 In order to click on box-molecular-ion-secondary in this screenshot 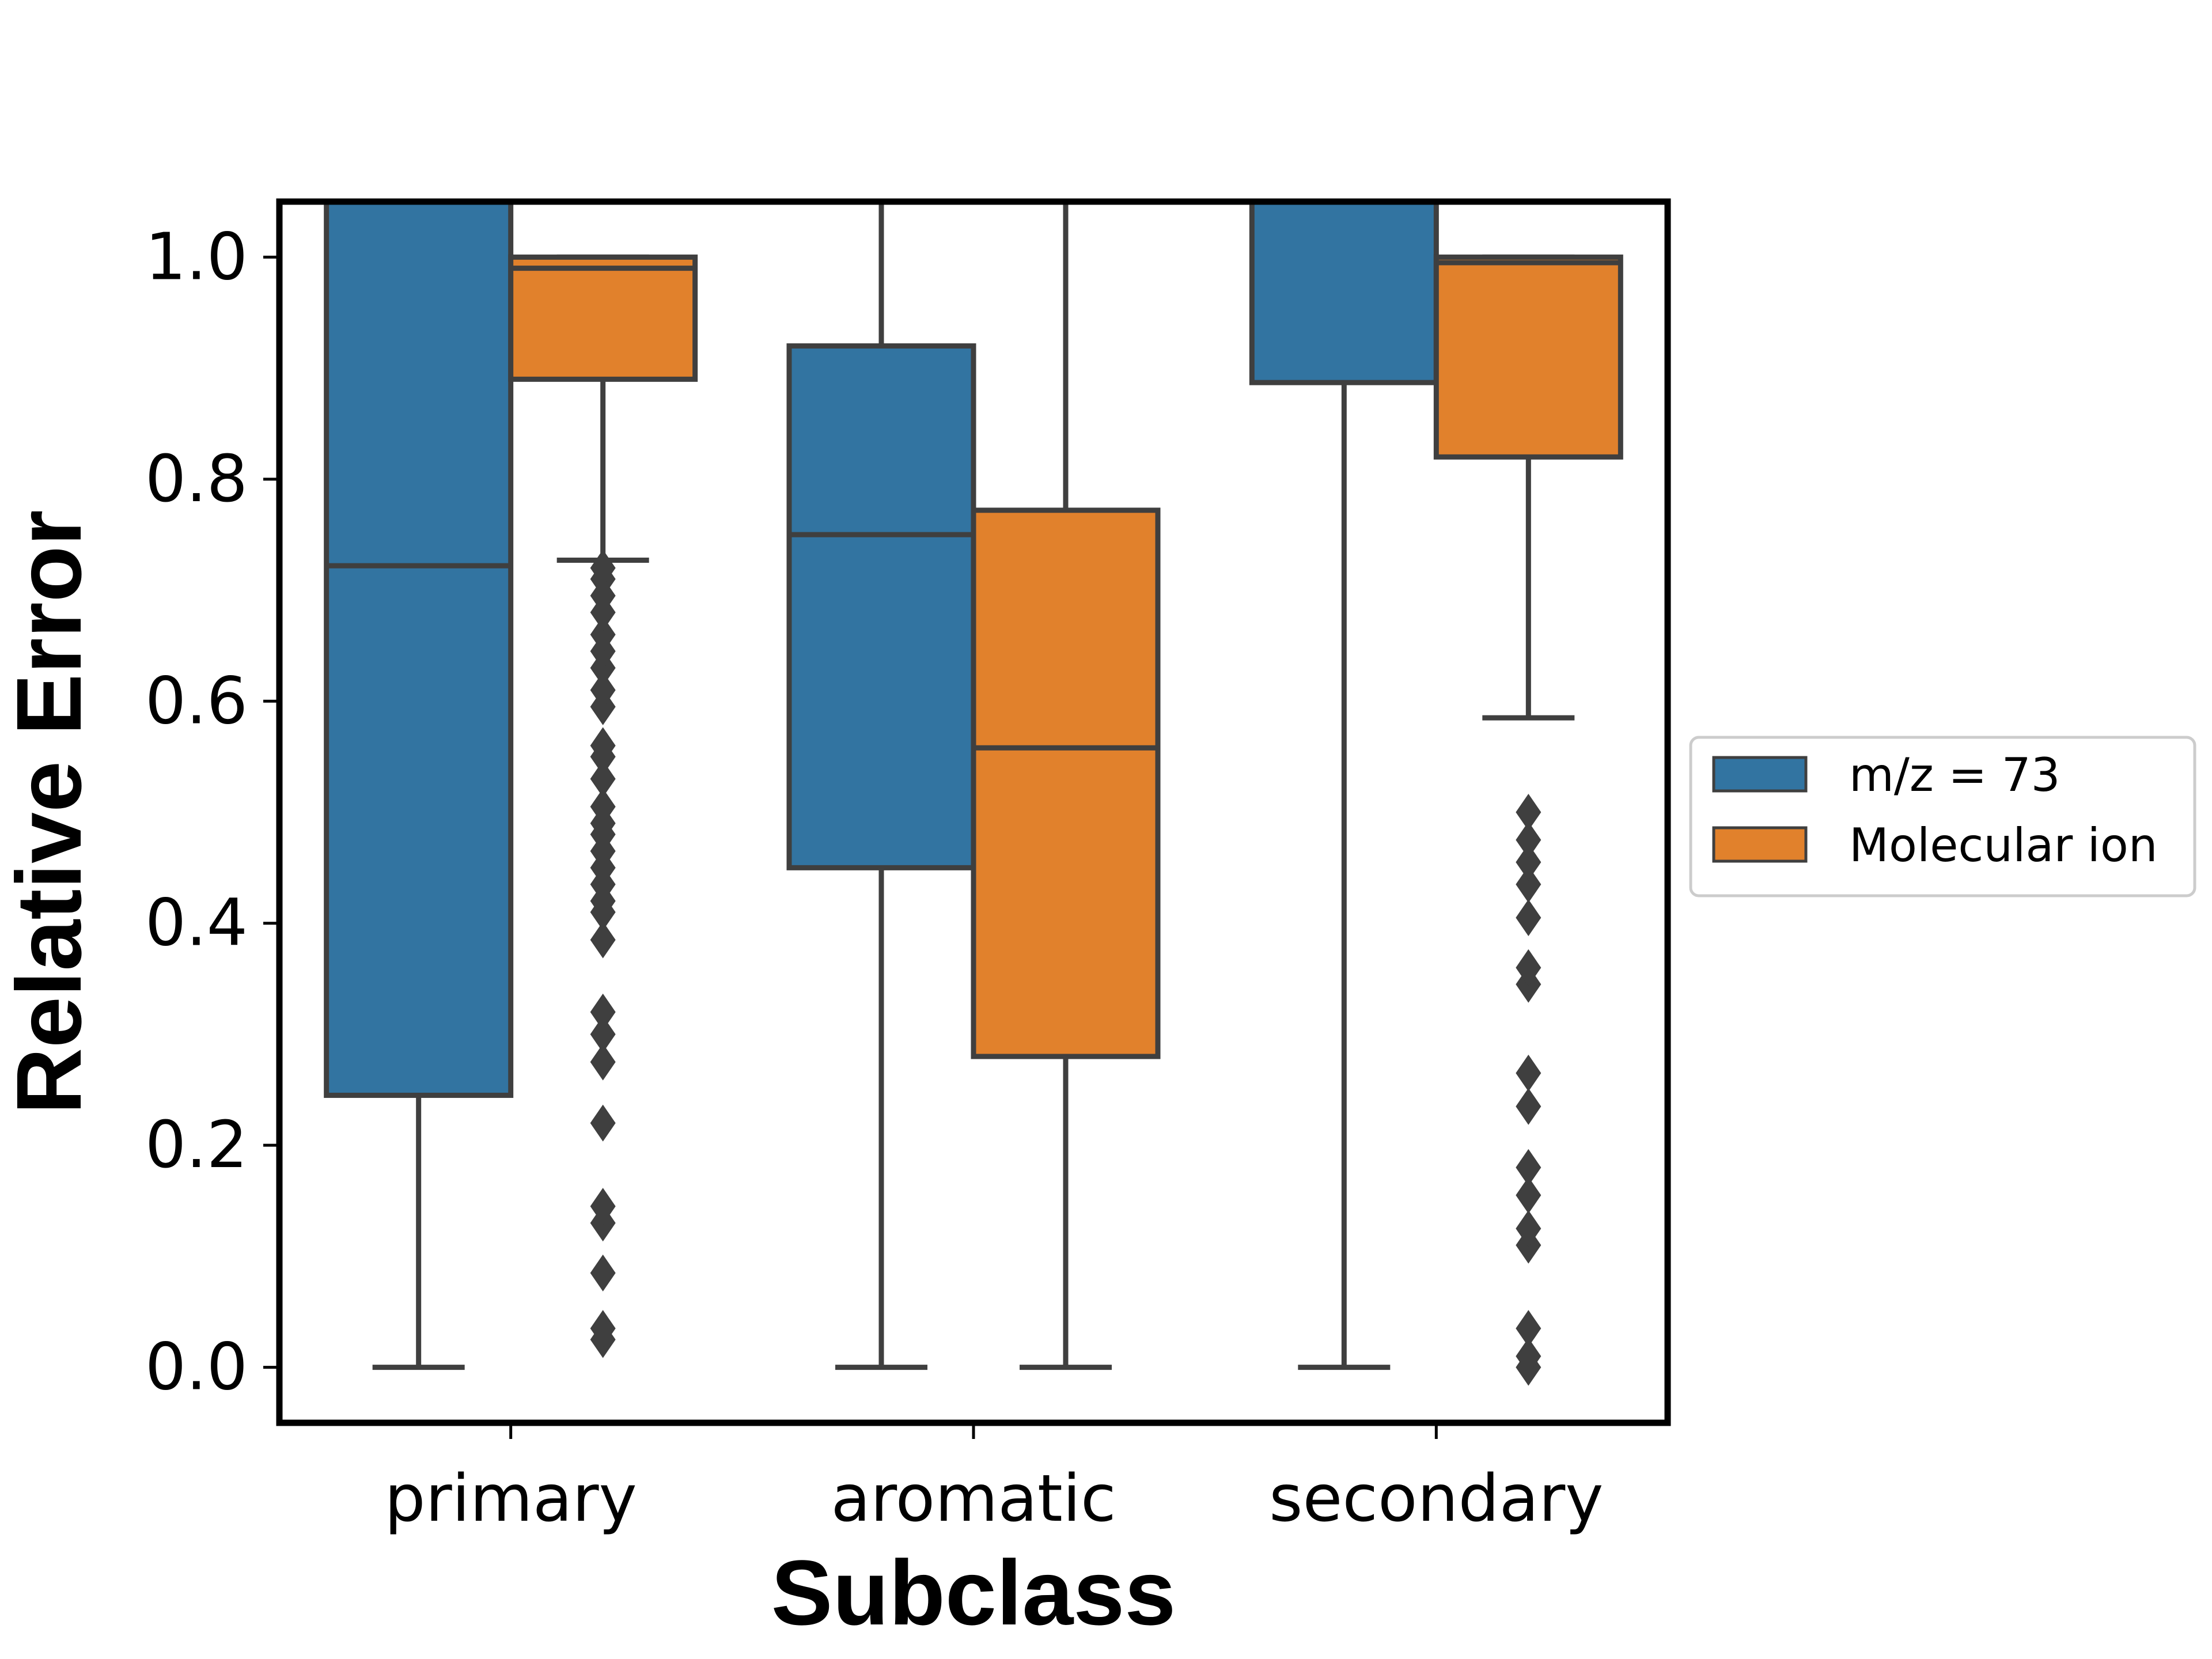, I will do `click(1528, 357)`.